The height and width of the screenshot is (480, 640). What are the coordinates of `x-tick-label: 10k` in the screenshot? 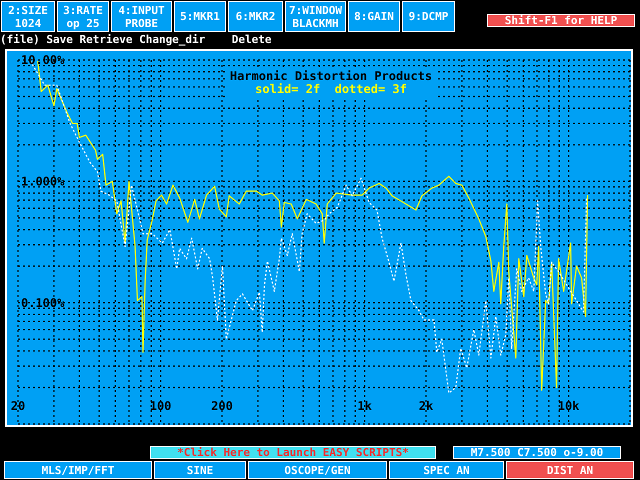 It's located at (569, 406).